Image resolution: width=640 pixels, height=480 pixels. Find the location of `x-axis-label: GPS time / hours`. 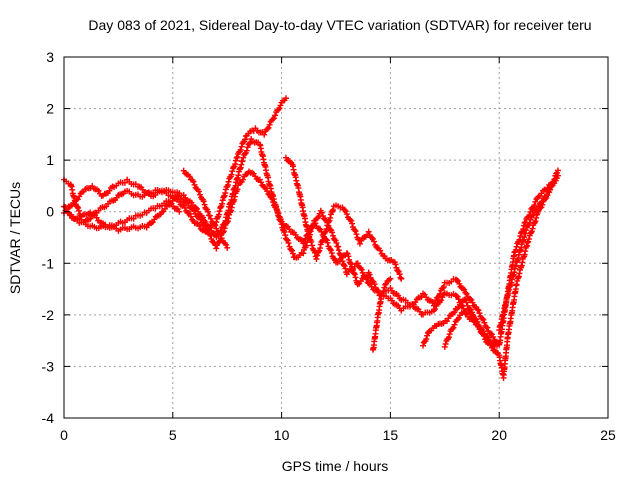

x-axis-label: GPS time / hours is located at coordinates (335, 466).